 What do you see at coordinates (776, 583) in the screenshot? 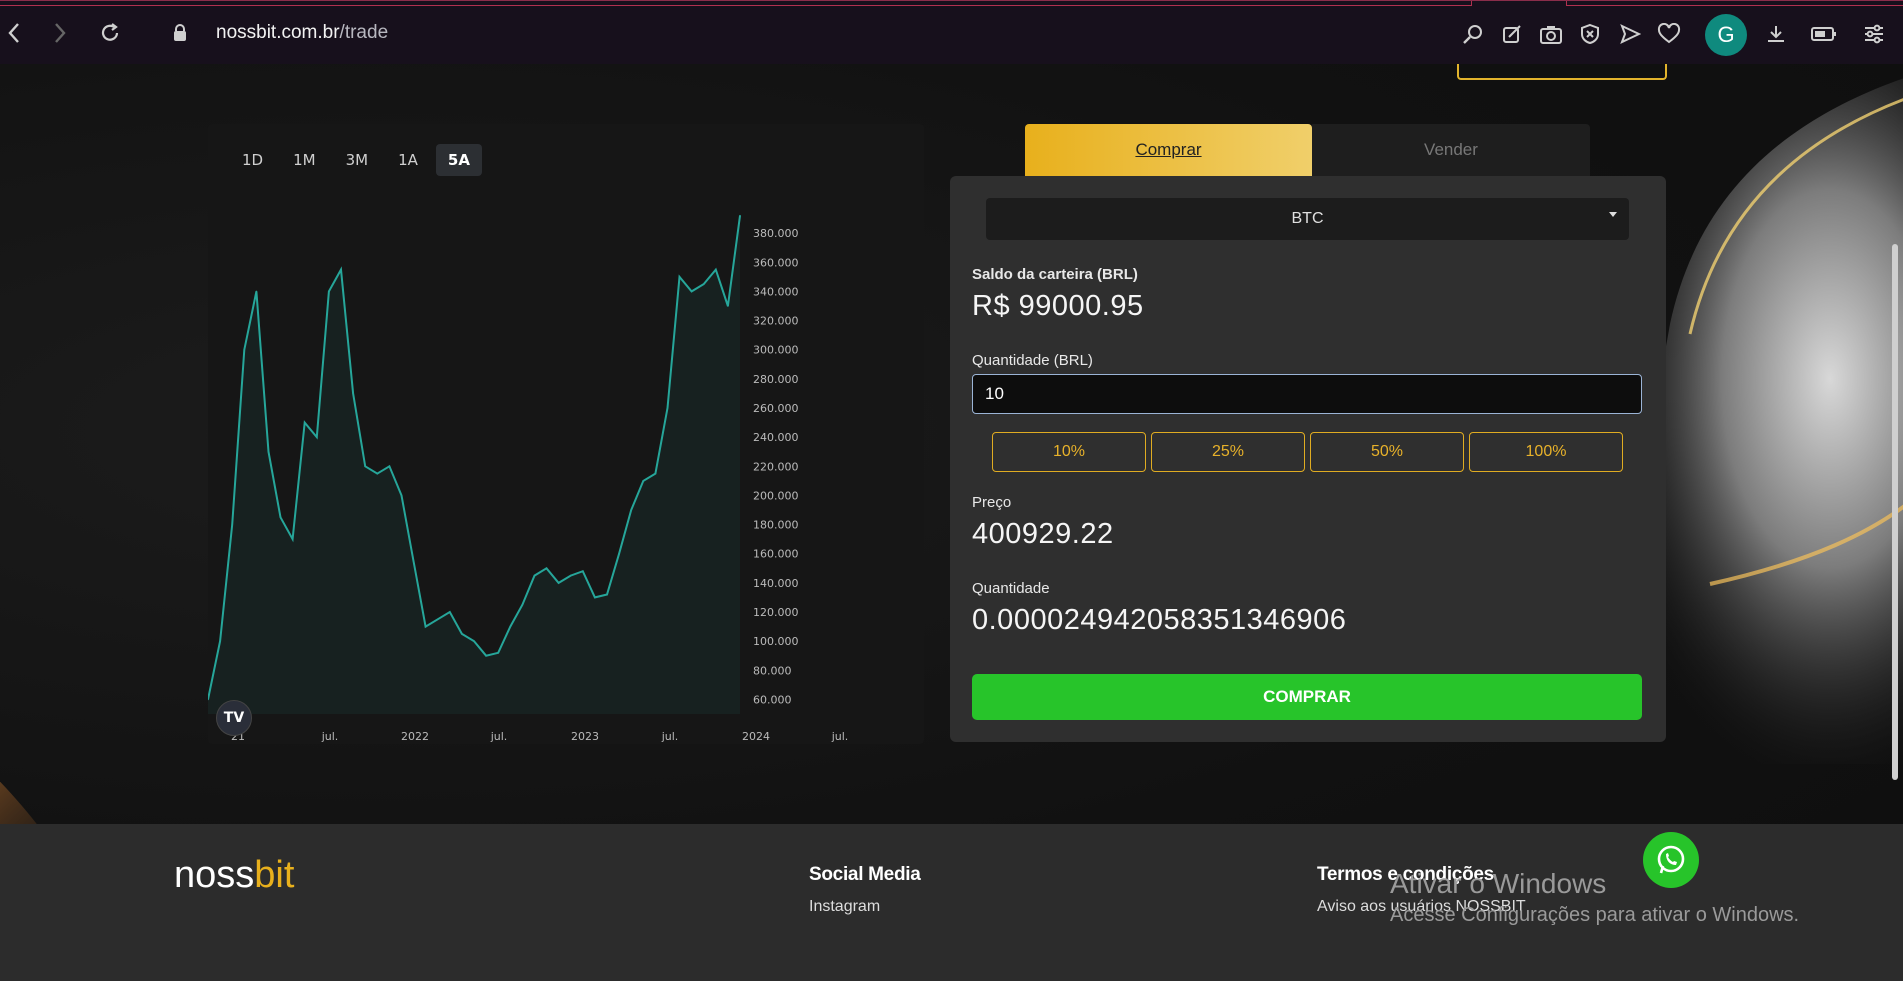
I see `y-tick-label: 140.000` at bounding box center [776, 583].